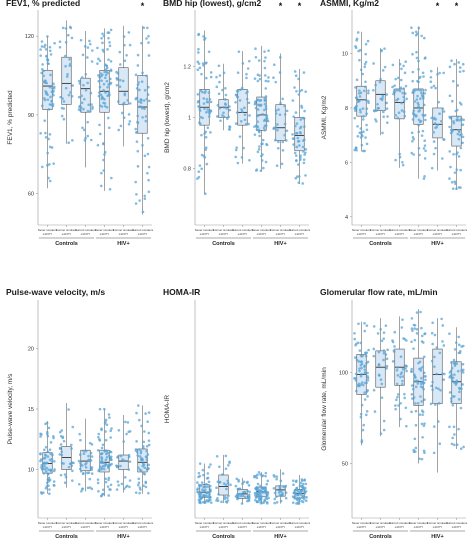  What do you see at coordinates (223, 537) in the screenshot?
I see `group-label: Controls` at bounding box center [223, 537].